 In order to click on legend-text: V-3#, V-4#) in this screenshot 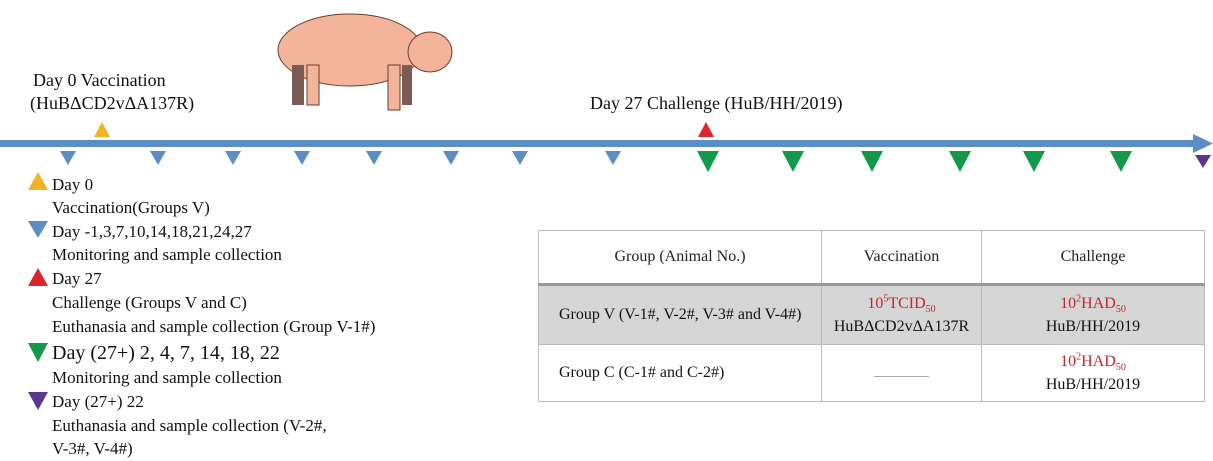, I will do `click(92, 448)`.